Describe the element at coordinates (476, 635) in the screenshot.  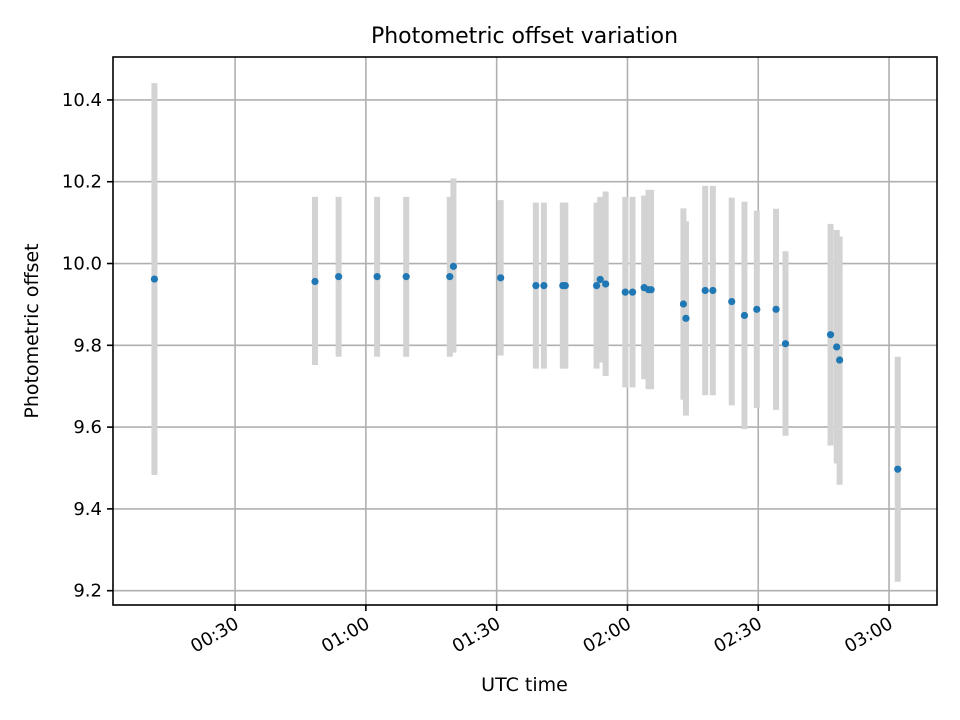
I see `x-tick-label: 01:30` at that location.